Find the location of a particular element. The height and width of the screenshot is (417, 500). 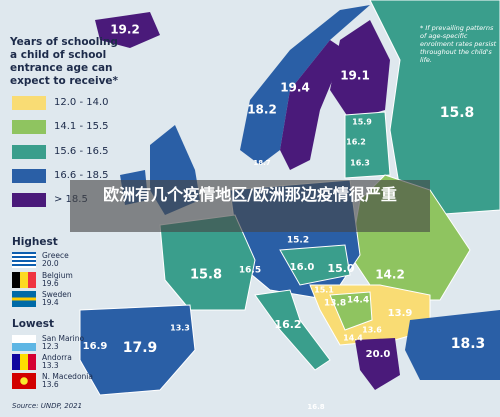

map-label: 16.3 is located at coordinates (360, 163).